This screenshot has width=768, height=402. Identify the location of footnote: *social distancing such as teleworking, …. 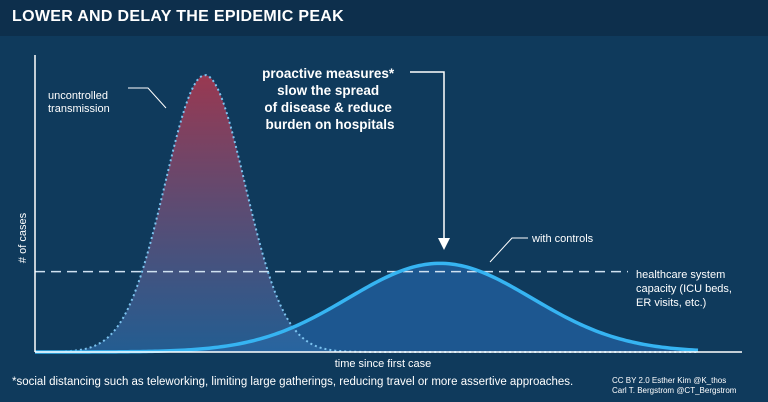
(293, 382).